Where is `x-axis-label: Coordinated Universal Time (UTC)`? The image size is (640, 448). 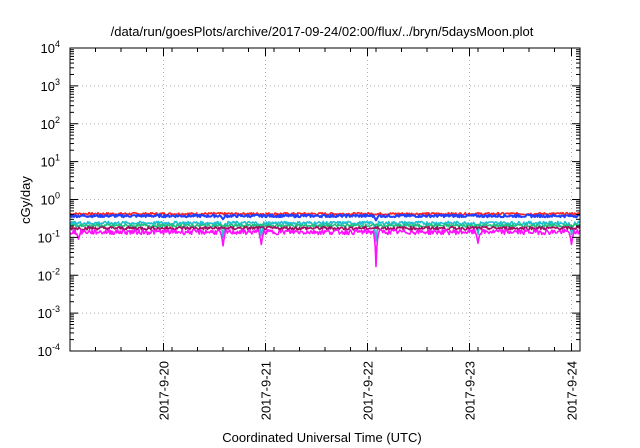 x-axis-label: Coordinated Universal Time (UTC) is located at coordinates (321, 437).